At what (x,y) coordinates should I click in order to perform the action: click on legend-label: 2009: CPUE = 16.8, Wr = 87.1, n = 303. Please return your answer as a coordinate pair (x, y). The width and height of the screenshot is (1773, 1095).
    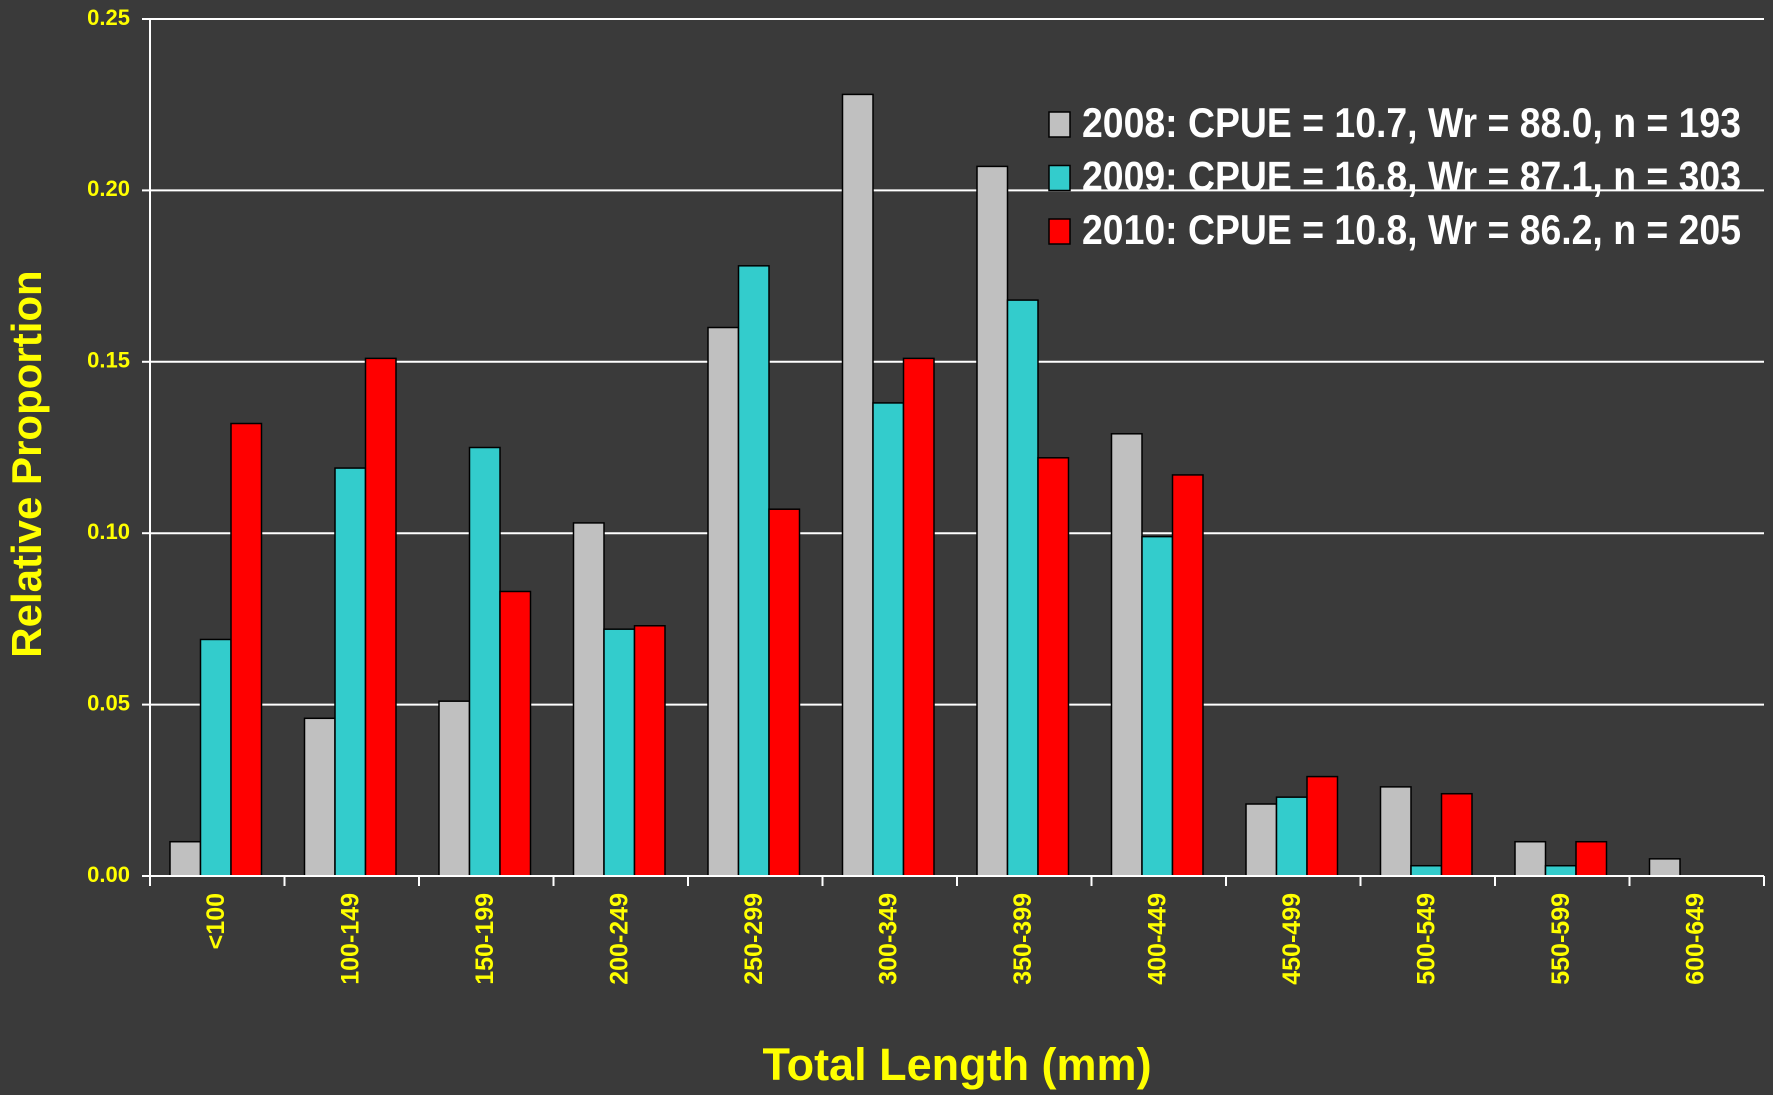
    Looking at the image, I should click on (1411, 176).